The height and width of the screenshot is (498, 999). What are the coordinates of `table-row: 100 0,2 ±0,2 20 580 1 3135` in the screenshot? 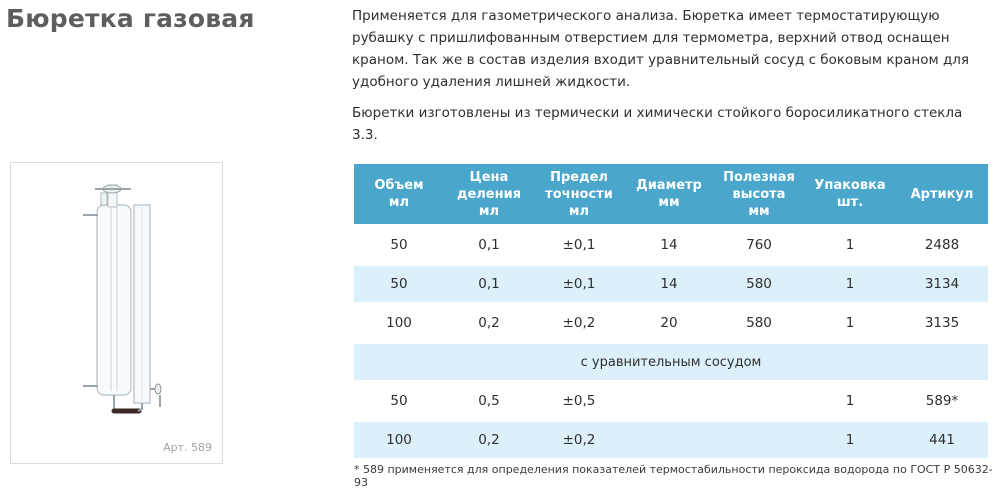 It's located at (671, 323).